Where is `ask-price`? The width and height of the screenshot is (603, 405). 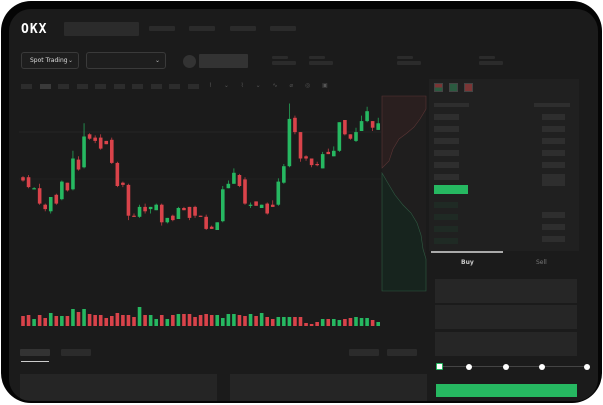
ask-price is located at coordinates (446, 141).